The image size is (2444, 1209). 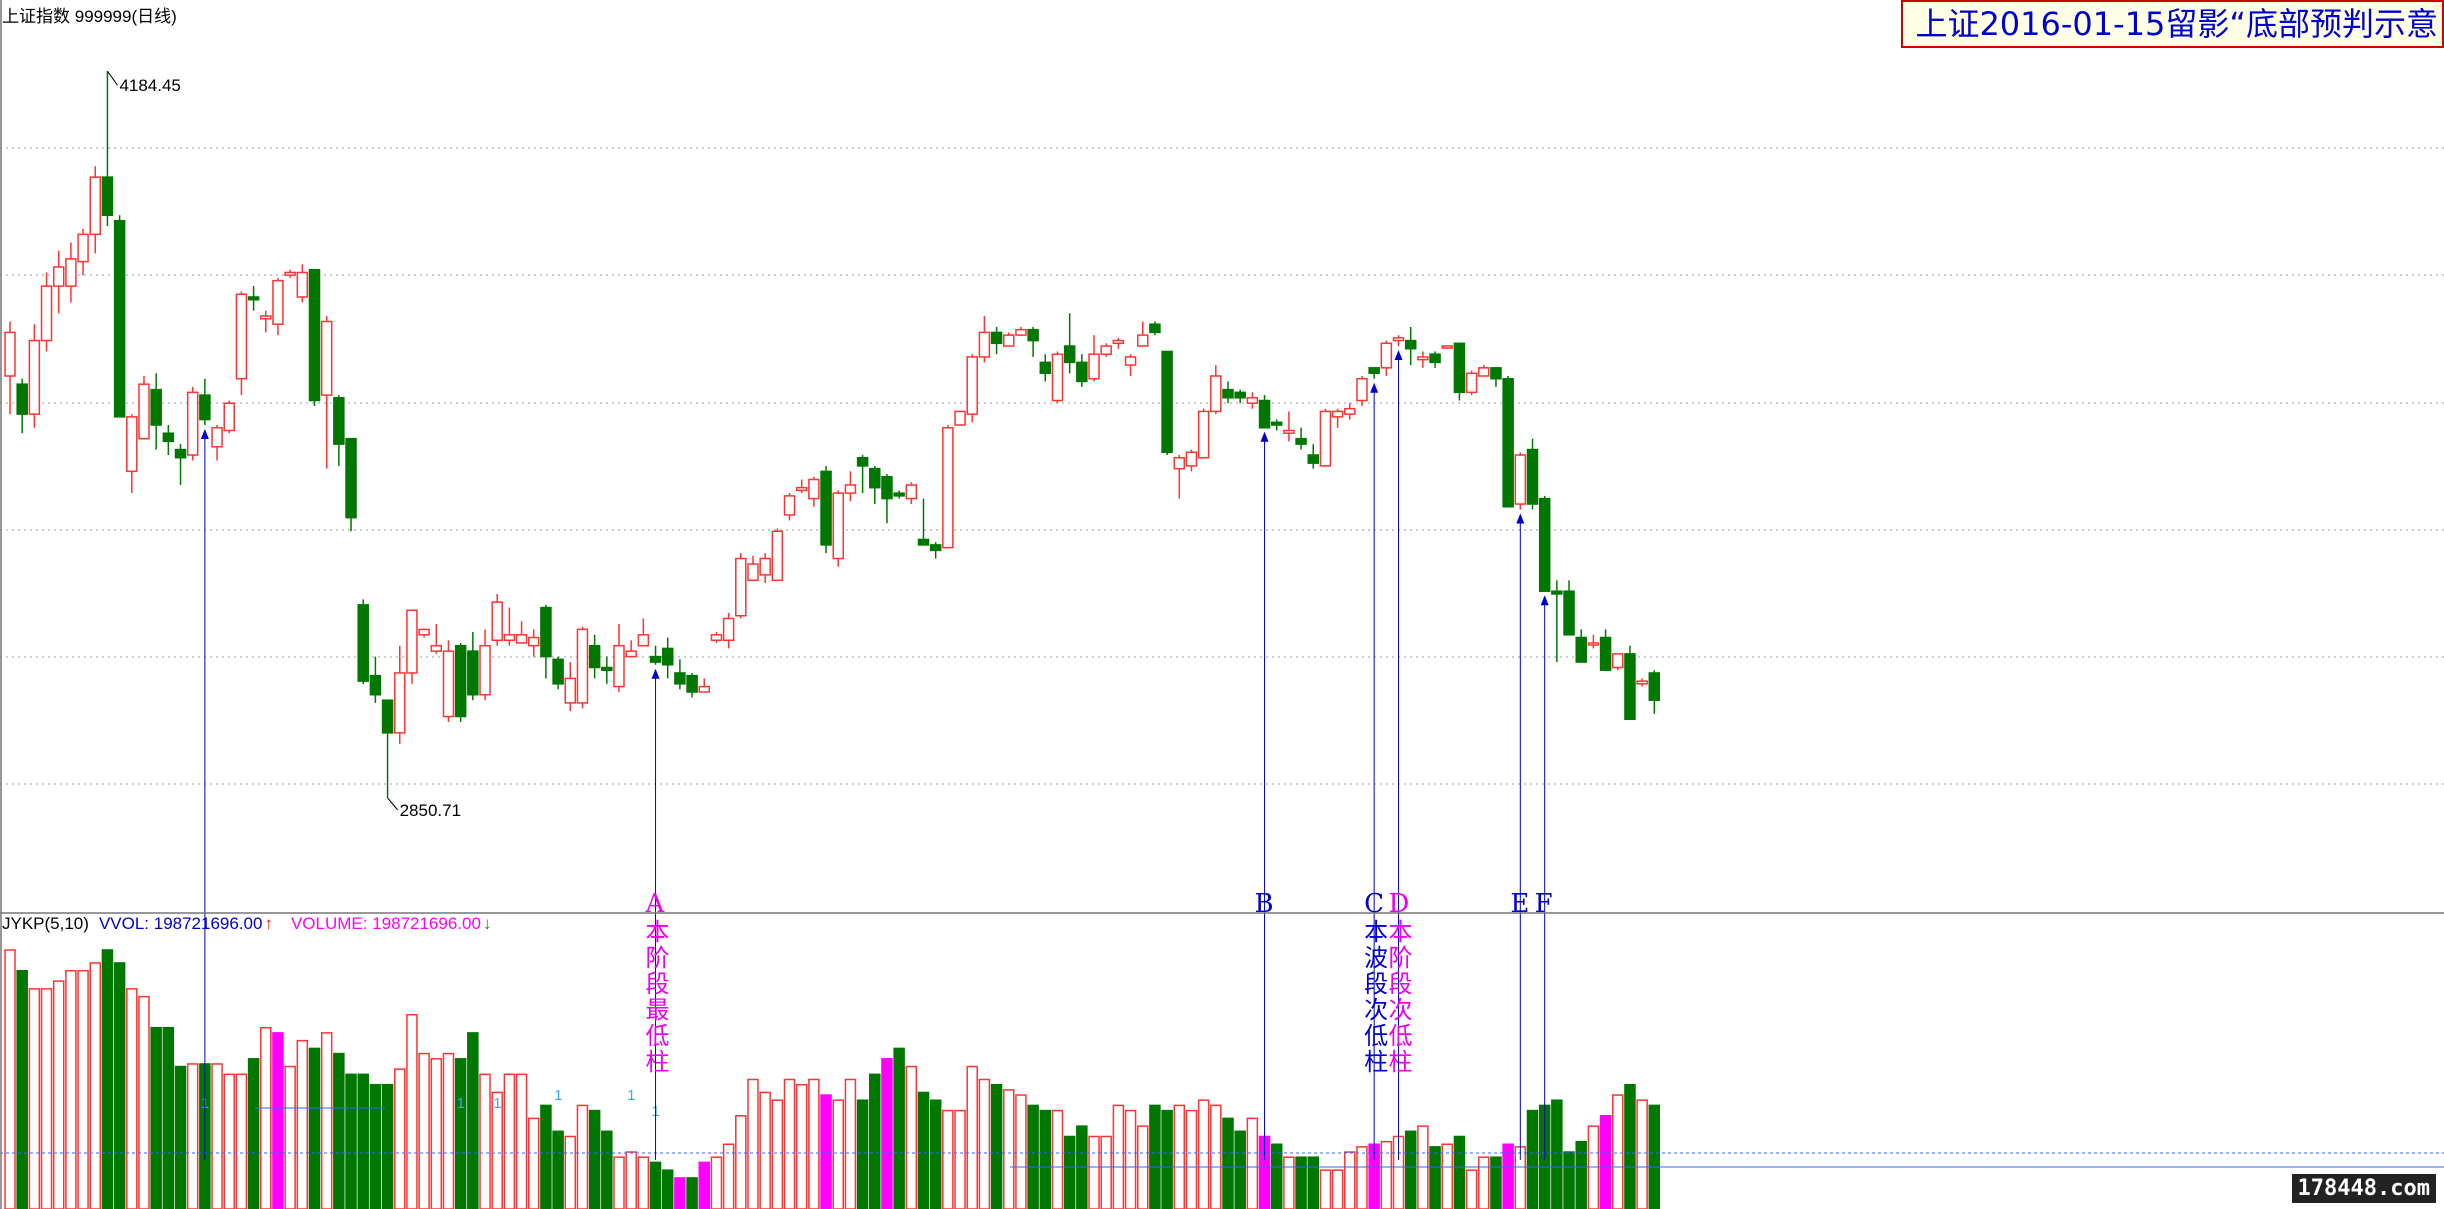 What do you see at coordinates (1376, 1010) in the screenshot?
I see `annotation-char: 次` at bounding box center [1376, 1010].